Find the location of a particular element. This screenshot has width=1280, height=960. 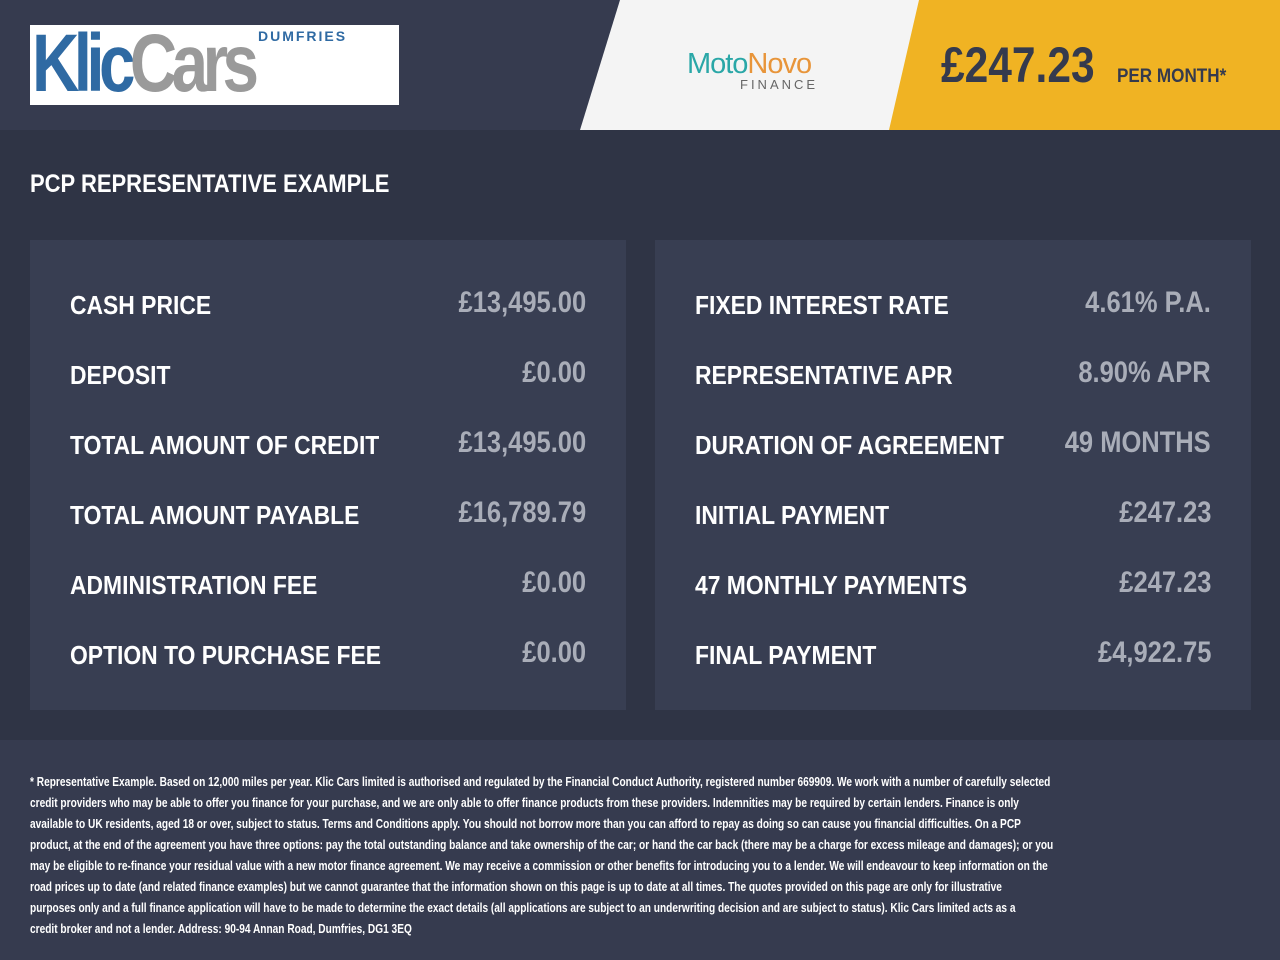

finance-value: 8.90% APR is located at coordinates (1144, 372).